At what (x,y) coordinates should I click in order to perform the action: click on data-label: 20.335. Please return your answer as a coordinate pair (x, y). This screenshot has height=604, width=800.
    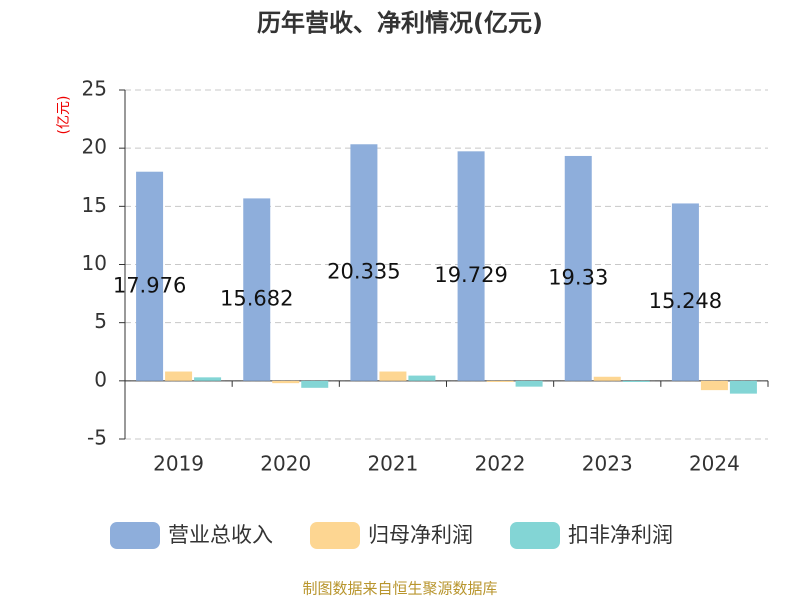
    Looking at the image, I should click on (363, 272).